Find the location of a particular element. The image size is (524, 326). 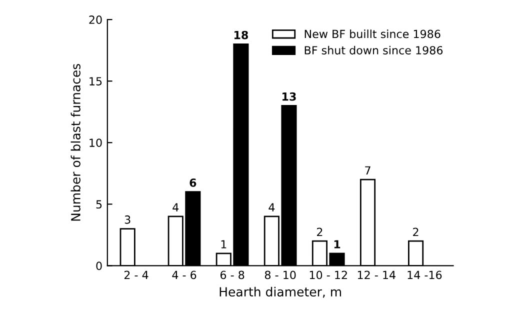

y-axis-title: Number of blast furnaces is located at coordinates (75, 142).